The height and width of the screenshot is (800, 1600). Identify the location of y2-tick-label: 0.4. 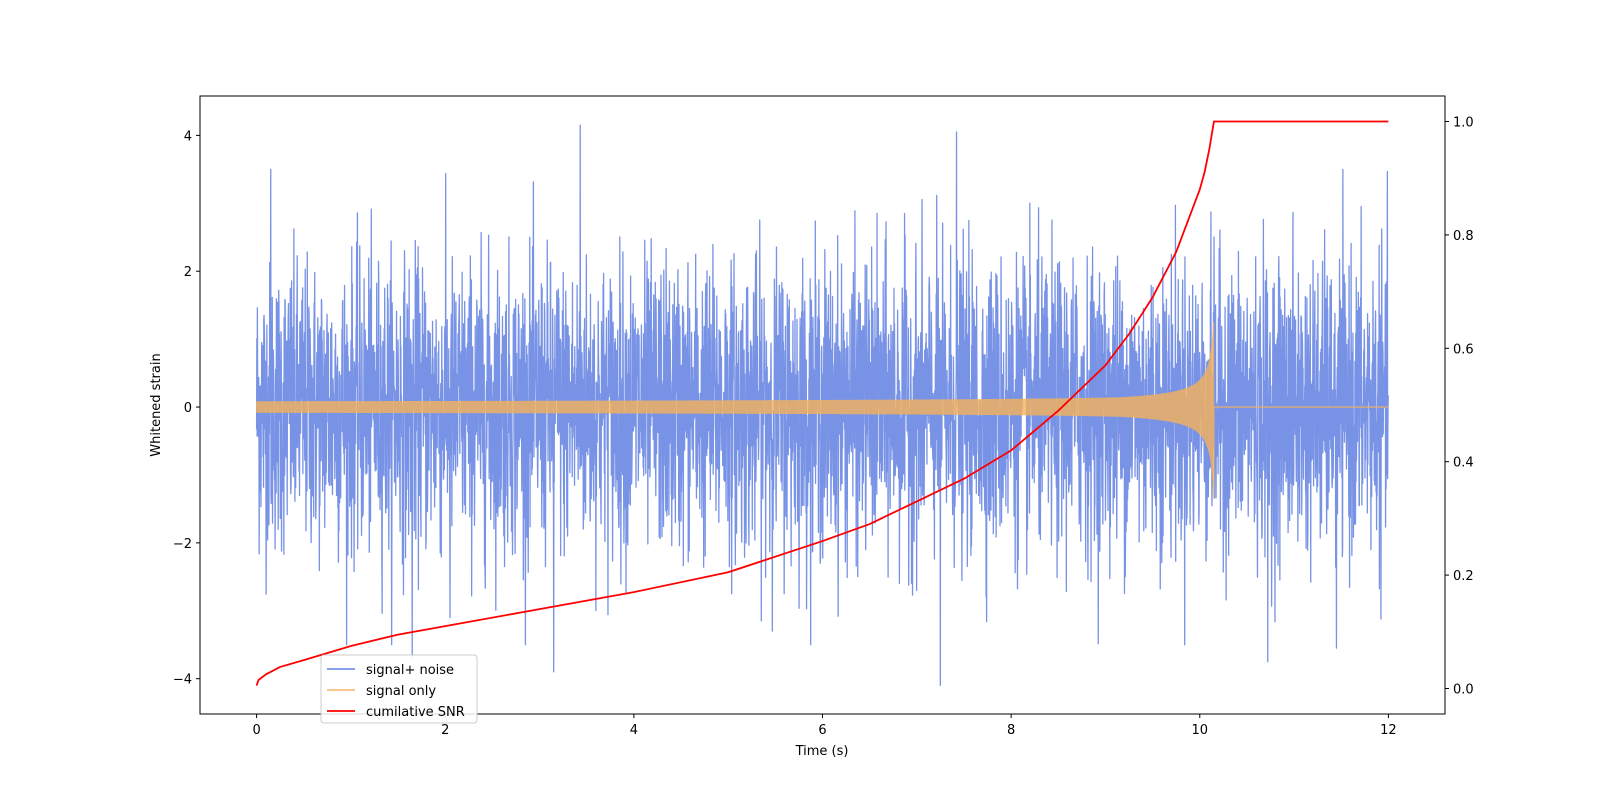
(1463, 463).